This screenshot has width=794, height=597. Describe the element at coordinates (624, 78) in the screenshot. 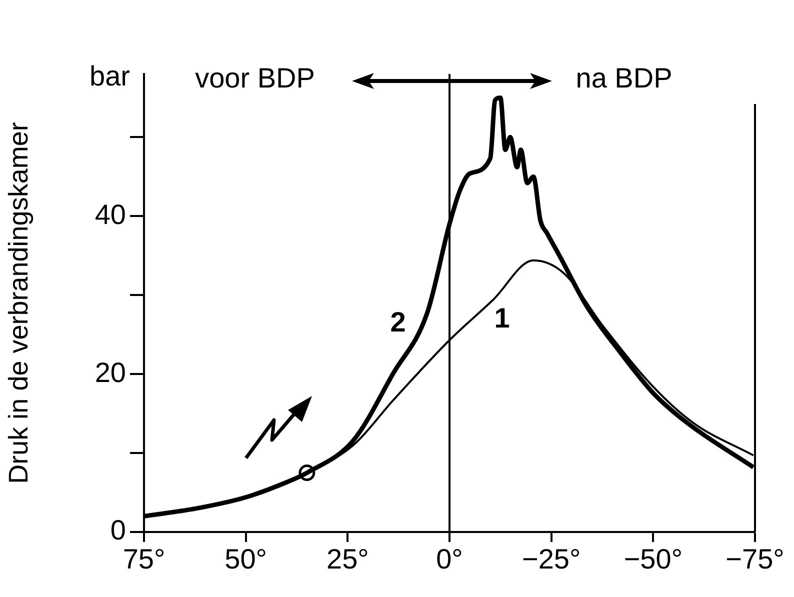

I see `annotation: na BDP` at that location.